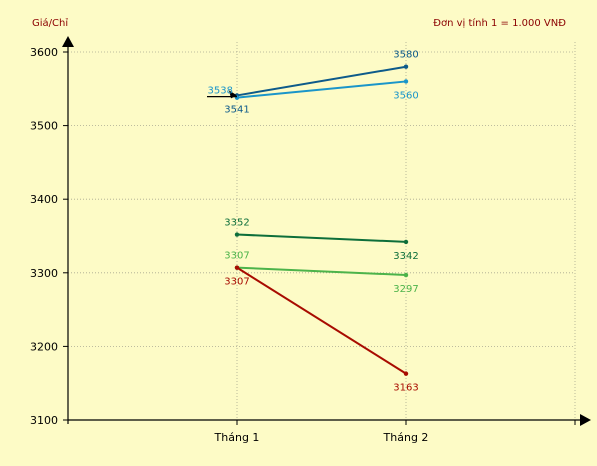  What do you see at coordinates (406, 437) in the screenshot?
I see `x-tick-label: Tháng 2` at bounding box center [406, 437].